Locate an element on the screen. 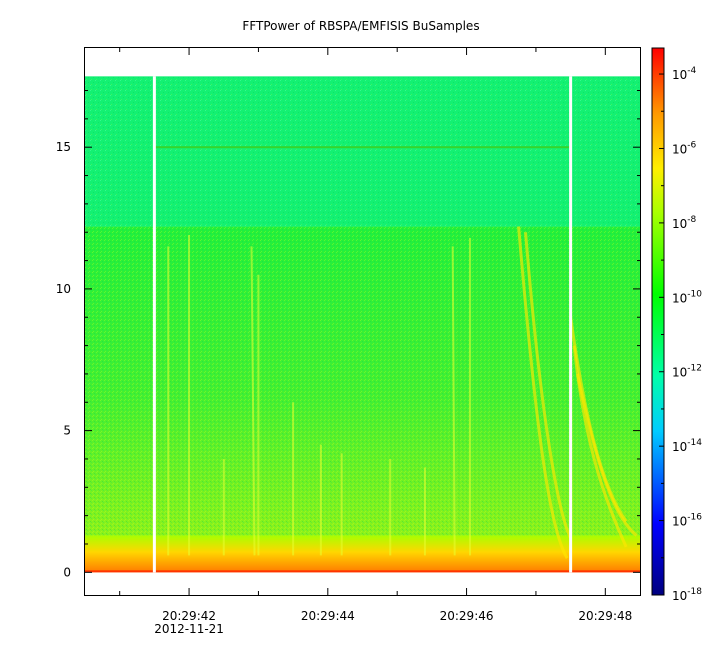 The width and height of the screenshot is (724, 656). y-tick-label: 10 is located at coordinates (63, 289).